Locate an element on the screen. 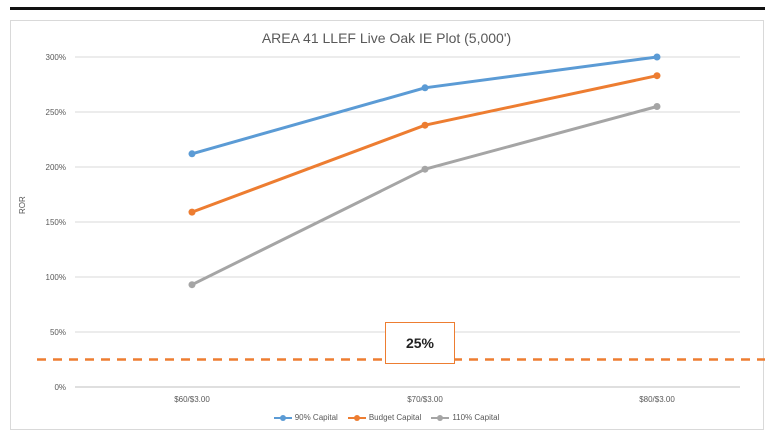  legend-item-110-capital: 110% Capital is located at coordinates (465, 417).